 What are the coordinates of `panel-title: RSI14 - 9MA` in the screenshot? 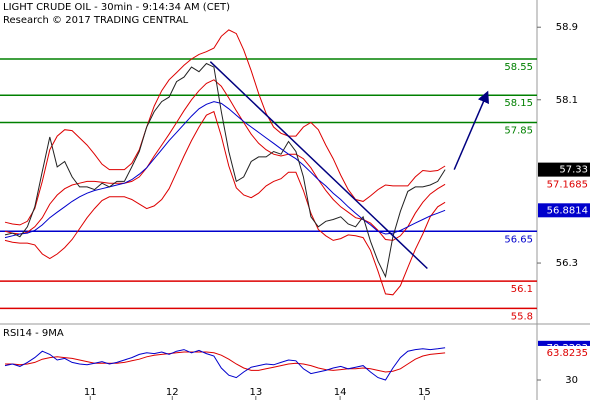 It's located at (33, 333).